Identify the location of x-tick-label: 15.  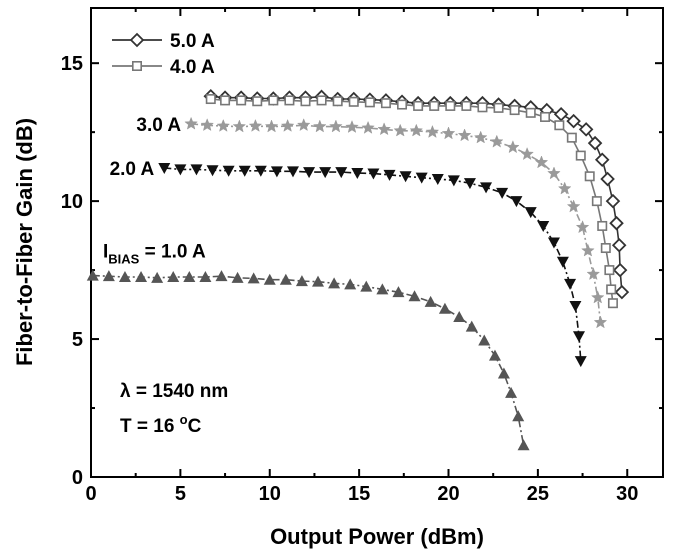
(359, 494).